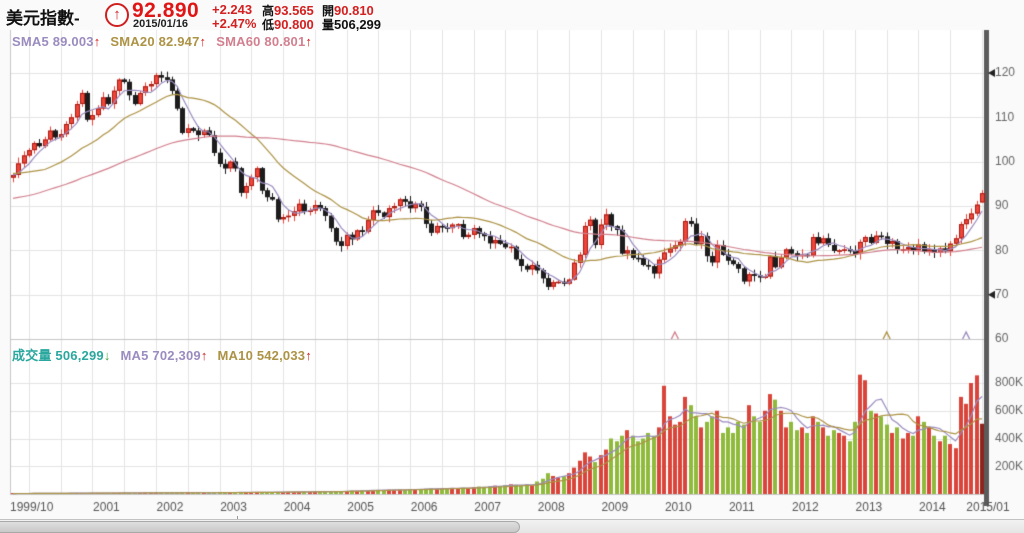 This screenshot has height=533, width=1024. I want to click on price-change-percent: +2.47%, so click(234, 23).